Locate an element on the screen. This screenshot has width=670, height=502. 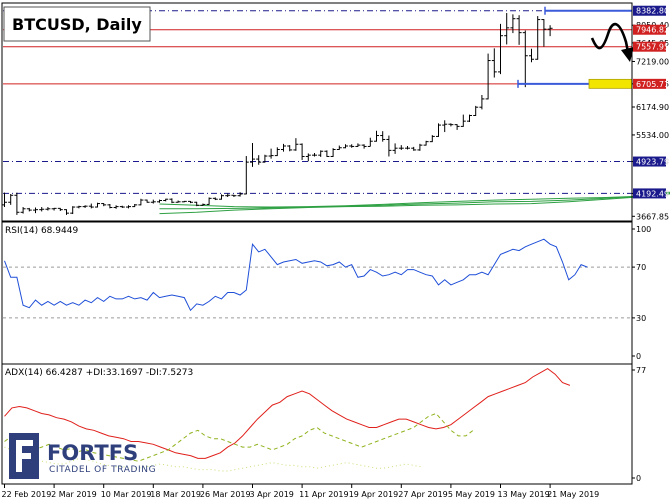
adx-tick-label: 77 is located at coordinates (641, 370).